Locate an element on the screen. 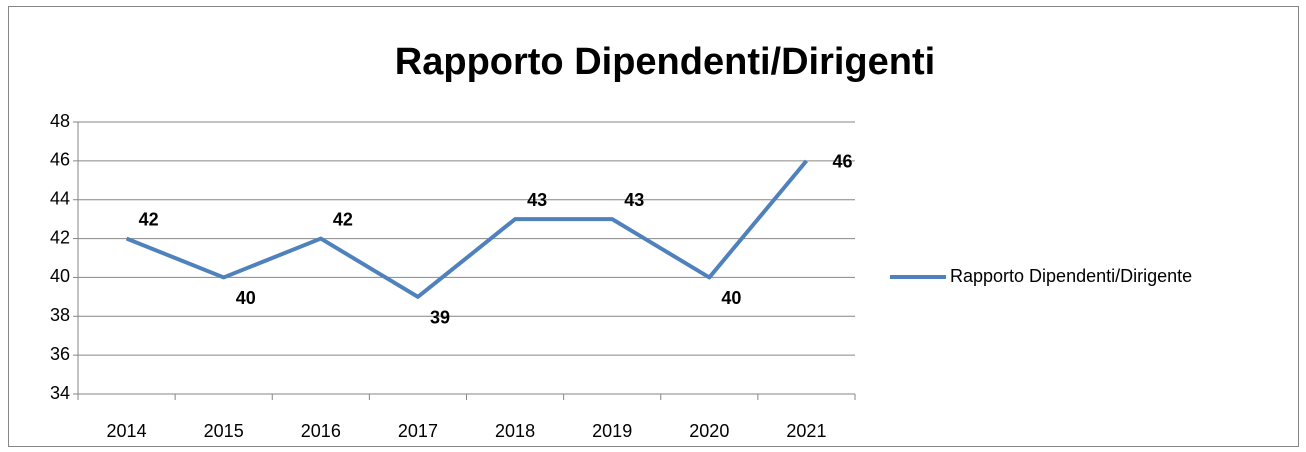 The image size is (1306, 452). chart-title: Rapporto Dipendenti/Dirigenti is located at coordinates (665, 62).